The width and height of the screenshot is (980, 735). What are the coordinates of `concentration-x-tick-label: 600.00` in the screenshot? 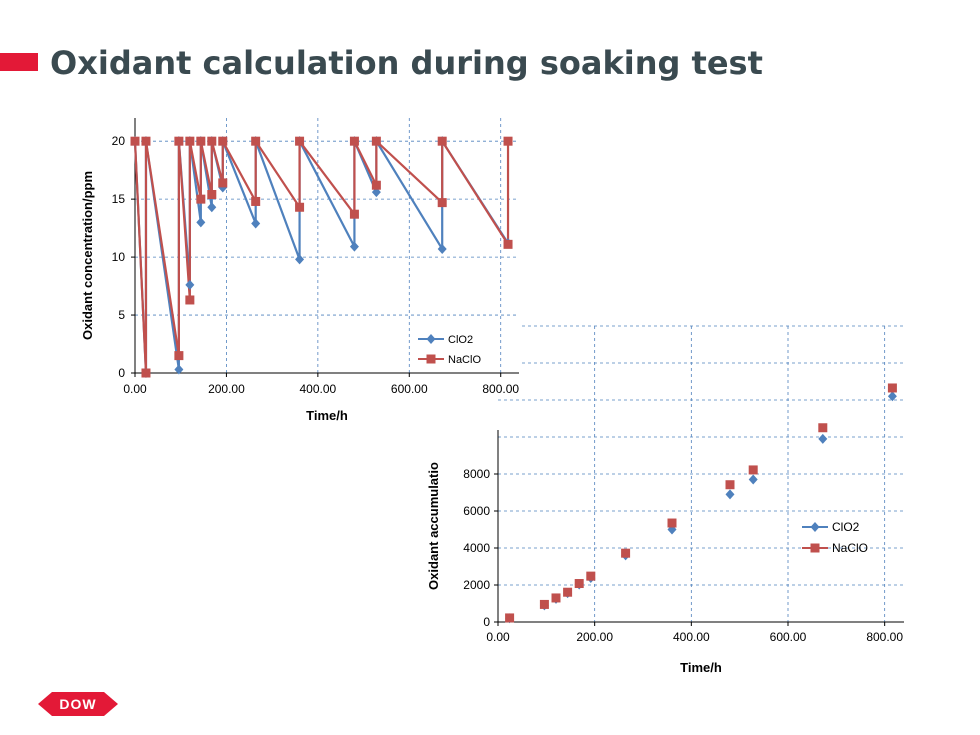 It's located at (409, 389).